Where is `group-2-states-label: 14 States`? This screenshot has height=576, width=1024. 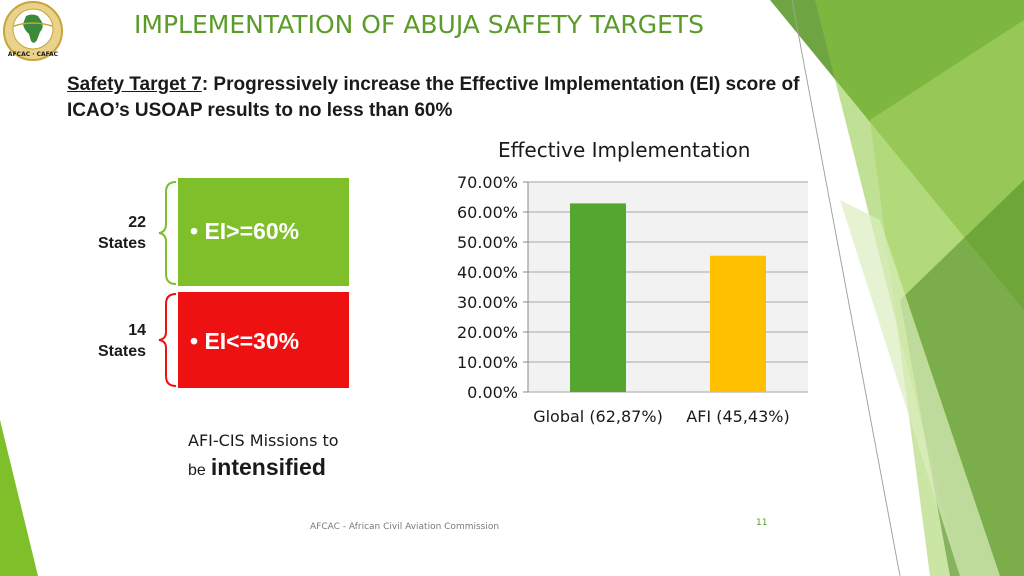
group-2-states-label: 14 States is located at coordinates (111, 341).